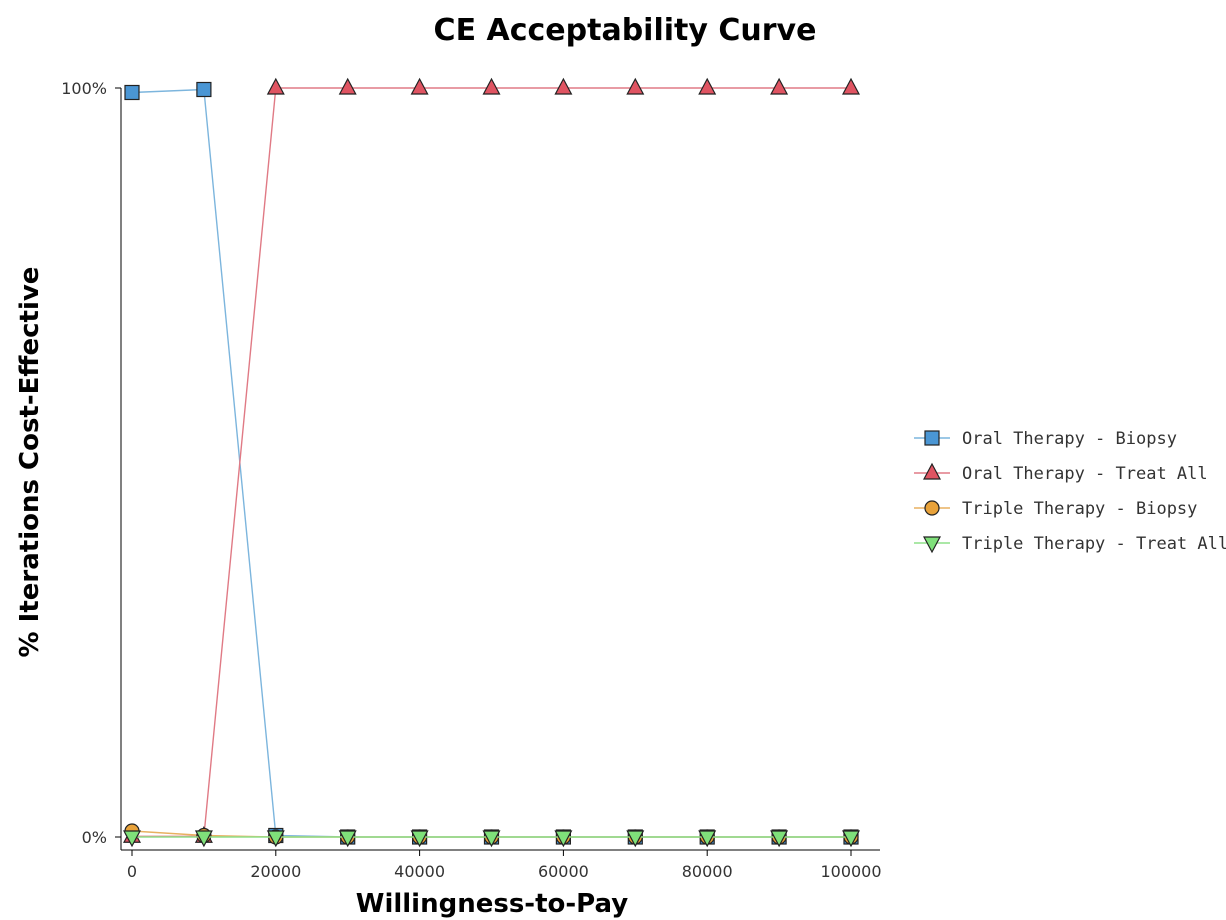 The width and height of the screenshot is (1226, 920). I want to click on legend-item: Oral Therapy - Biopsy, so click(1045, 439).